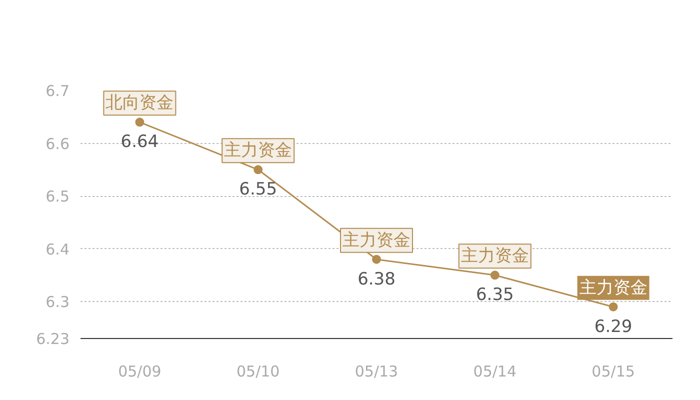 The width and height of the screenshot is (700, 400). What do you see at coordinates (58, 302) in the screenshot?
I see `y-tick-label: 6.3` at bounding box center [58, 302].